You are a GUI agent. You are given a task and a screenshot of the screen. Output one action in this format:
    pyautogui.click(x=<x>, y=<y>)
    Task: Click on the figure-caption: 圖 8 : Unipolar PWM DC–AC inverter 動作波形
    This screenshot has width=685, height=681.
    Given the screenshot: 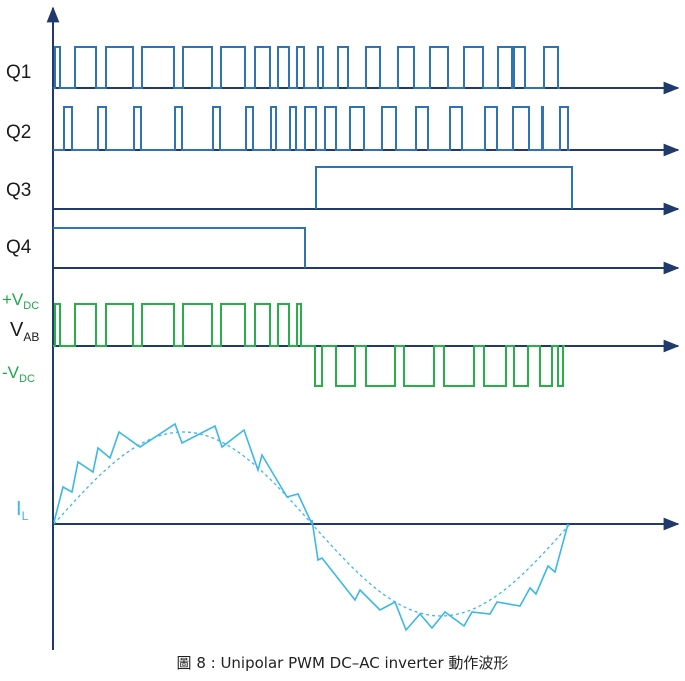 What is the action you would take?
    pyautogui.click(x=342, y=663)
    